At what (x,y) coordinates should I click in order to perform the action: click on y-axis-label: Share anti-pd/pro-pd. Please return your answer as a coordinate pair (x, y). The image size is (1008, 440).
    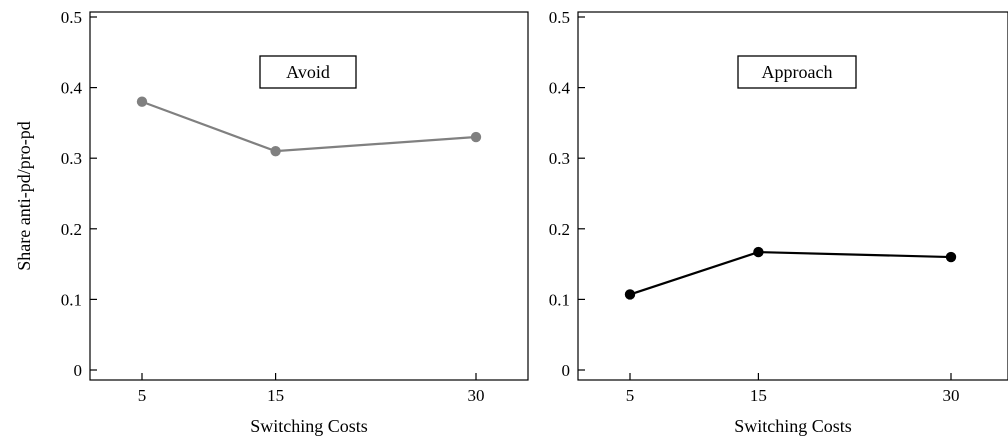
    Looking at the image, I should click on (24, 195).